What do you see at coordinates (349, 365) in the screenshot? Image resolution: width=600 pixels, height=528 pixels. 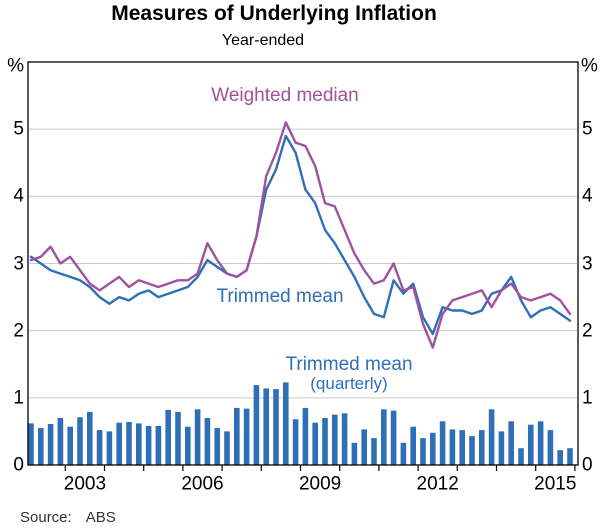 I see `annotation-trimmed-mean-quarterly-line1: Trimmed mean` at bounding box center [349, 365].